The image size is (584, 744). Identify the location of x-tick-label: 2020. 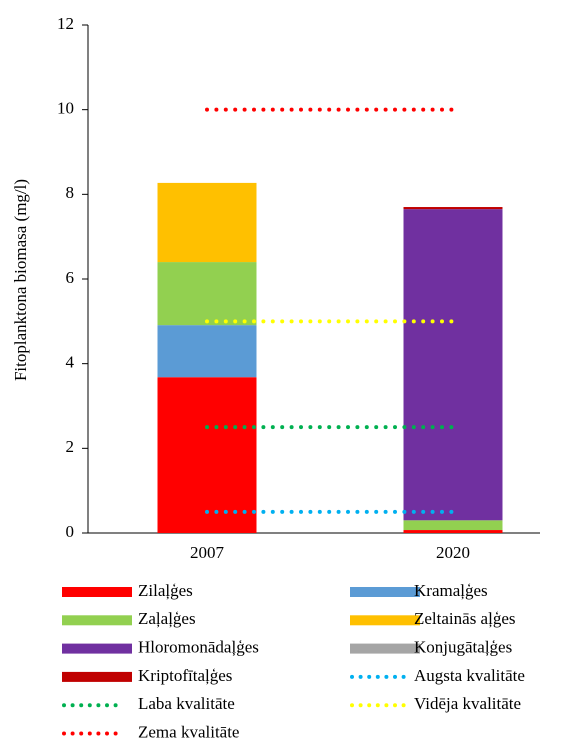
(453, 552).